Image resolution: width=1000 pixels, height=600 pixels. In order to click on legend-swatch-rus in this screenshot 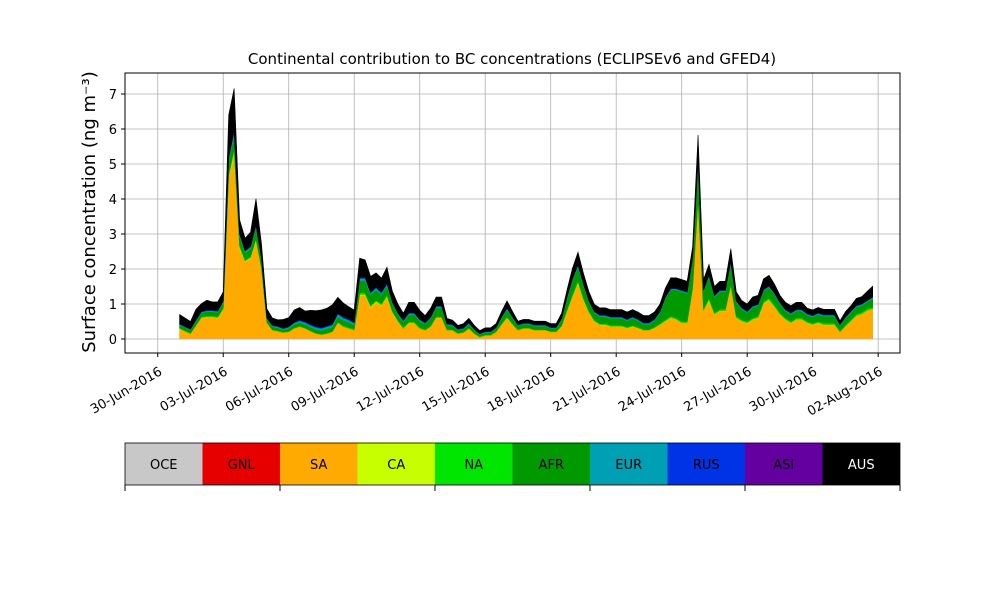, I will do `click(706, 464)`.